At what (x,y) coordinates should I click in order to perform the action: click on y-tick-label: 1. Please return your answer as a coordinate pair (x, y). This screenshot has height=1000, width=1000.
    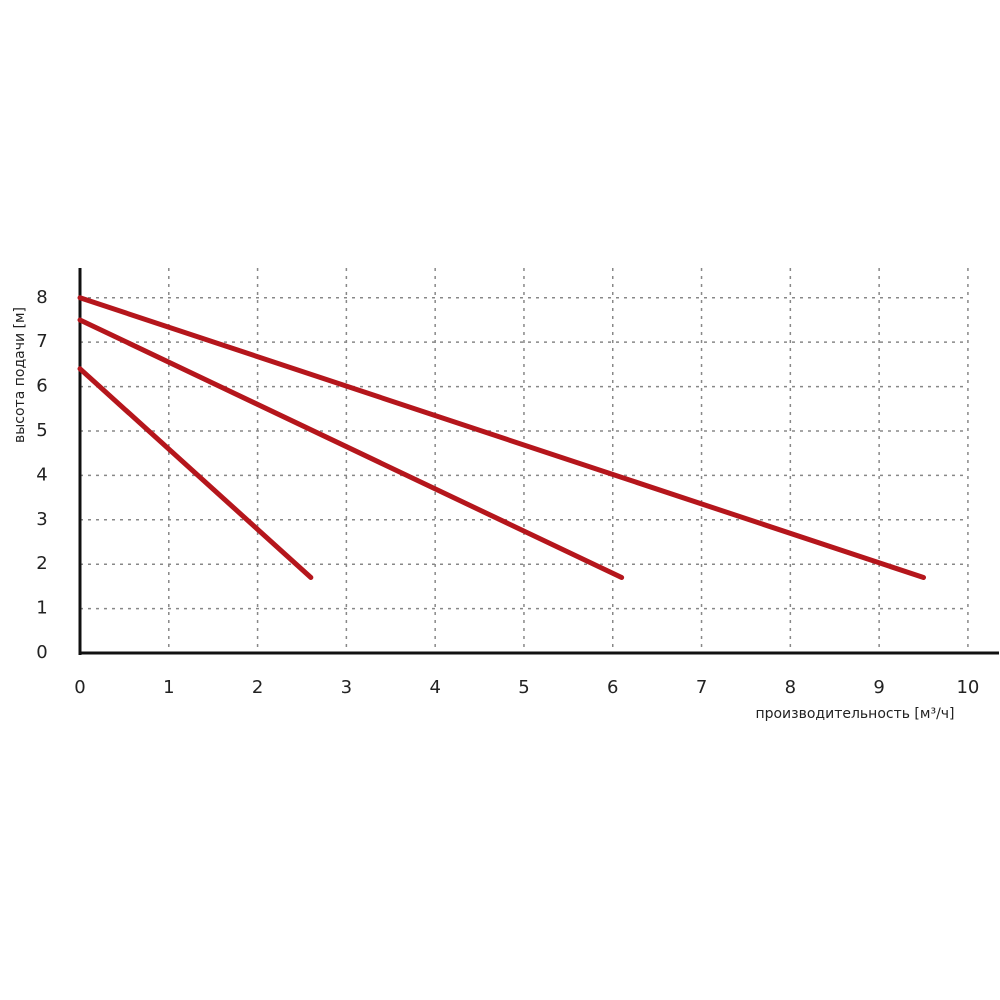
    Looking at the image, I should click on (41, 608).